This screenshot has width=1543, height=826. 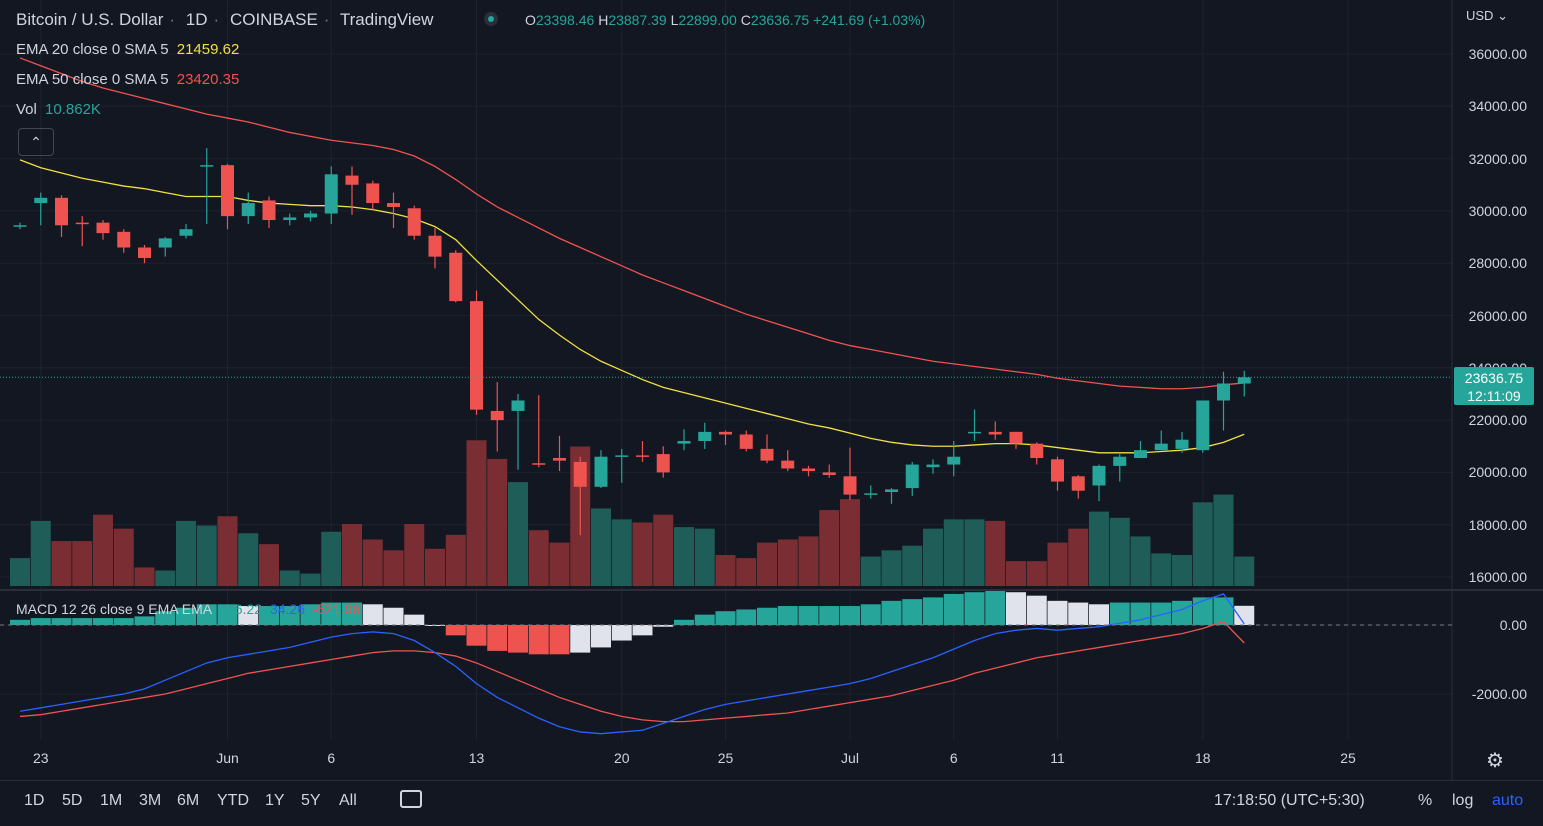 I want to click on volume-bars, so click(x=632, y=513).